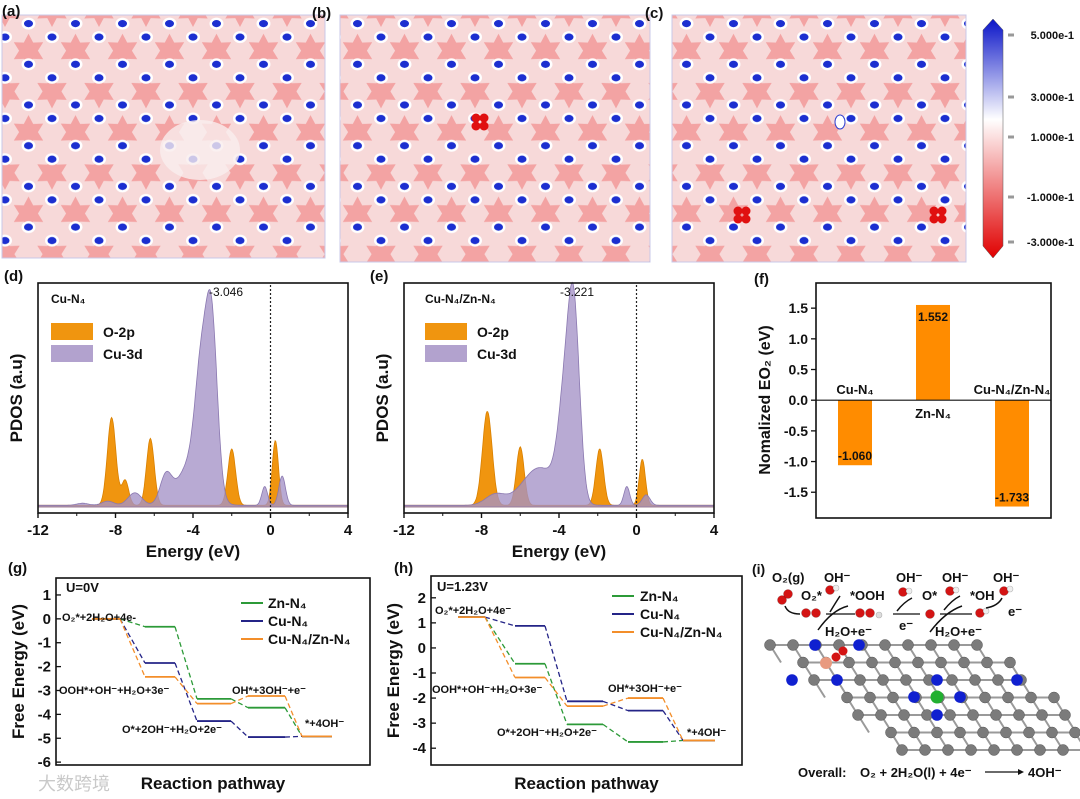 This screenshot has height=799, width=1080. Describe the element at coordinates (1045, 772) in the screenshot. I see `overall-product: 4OH⁻` at that location.